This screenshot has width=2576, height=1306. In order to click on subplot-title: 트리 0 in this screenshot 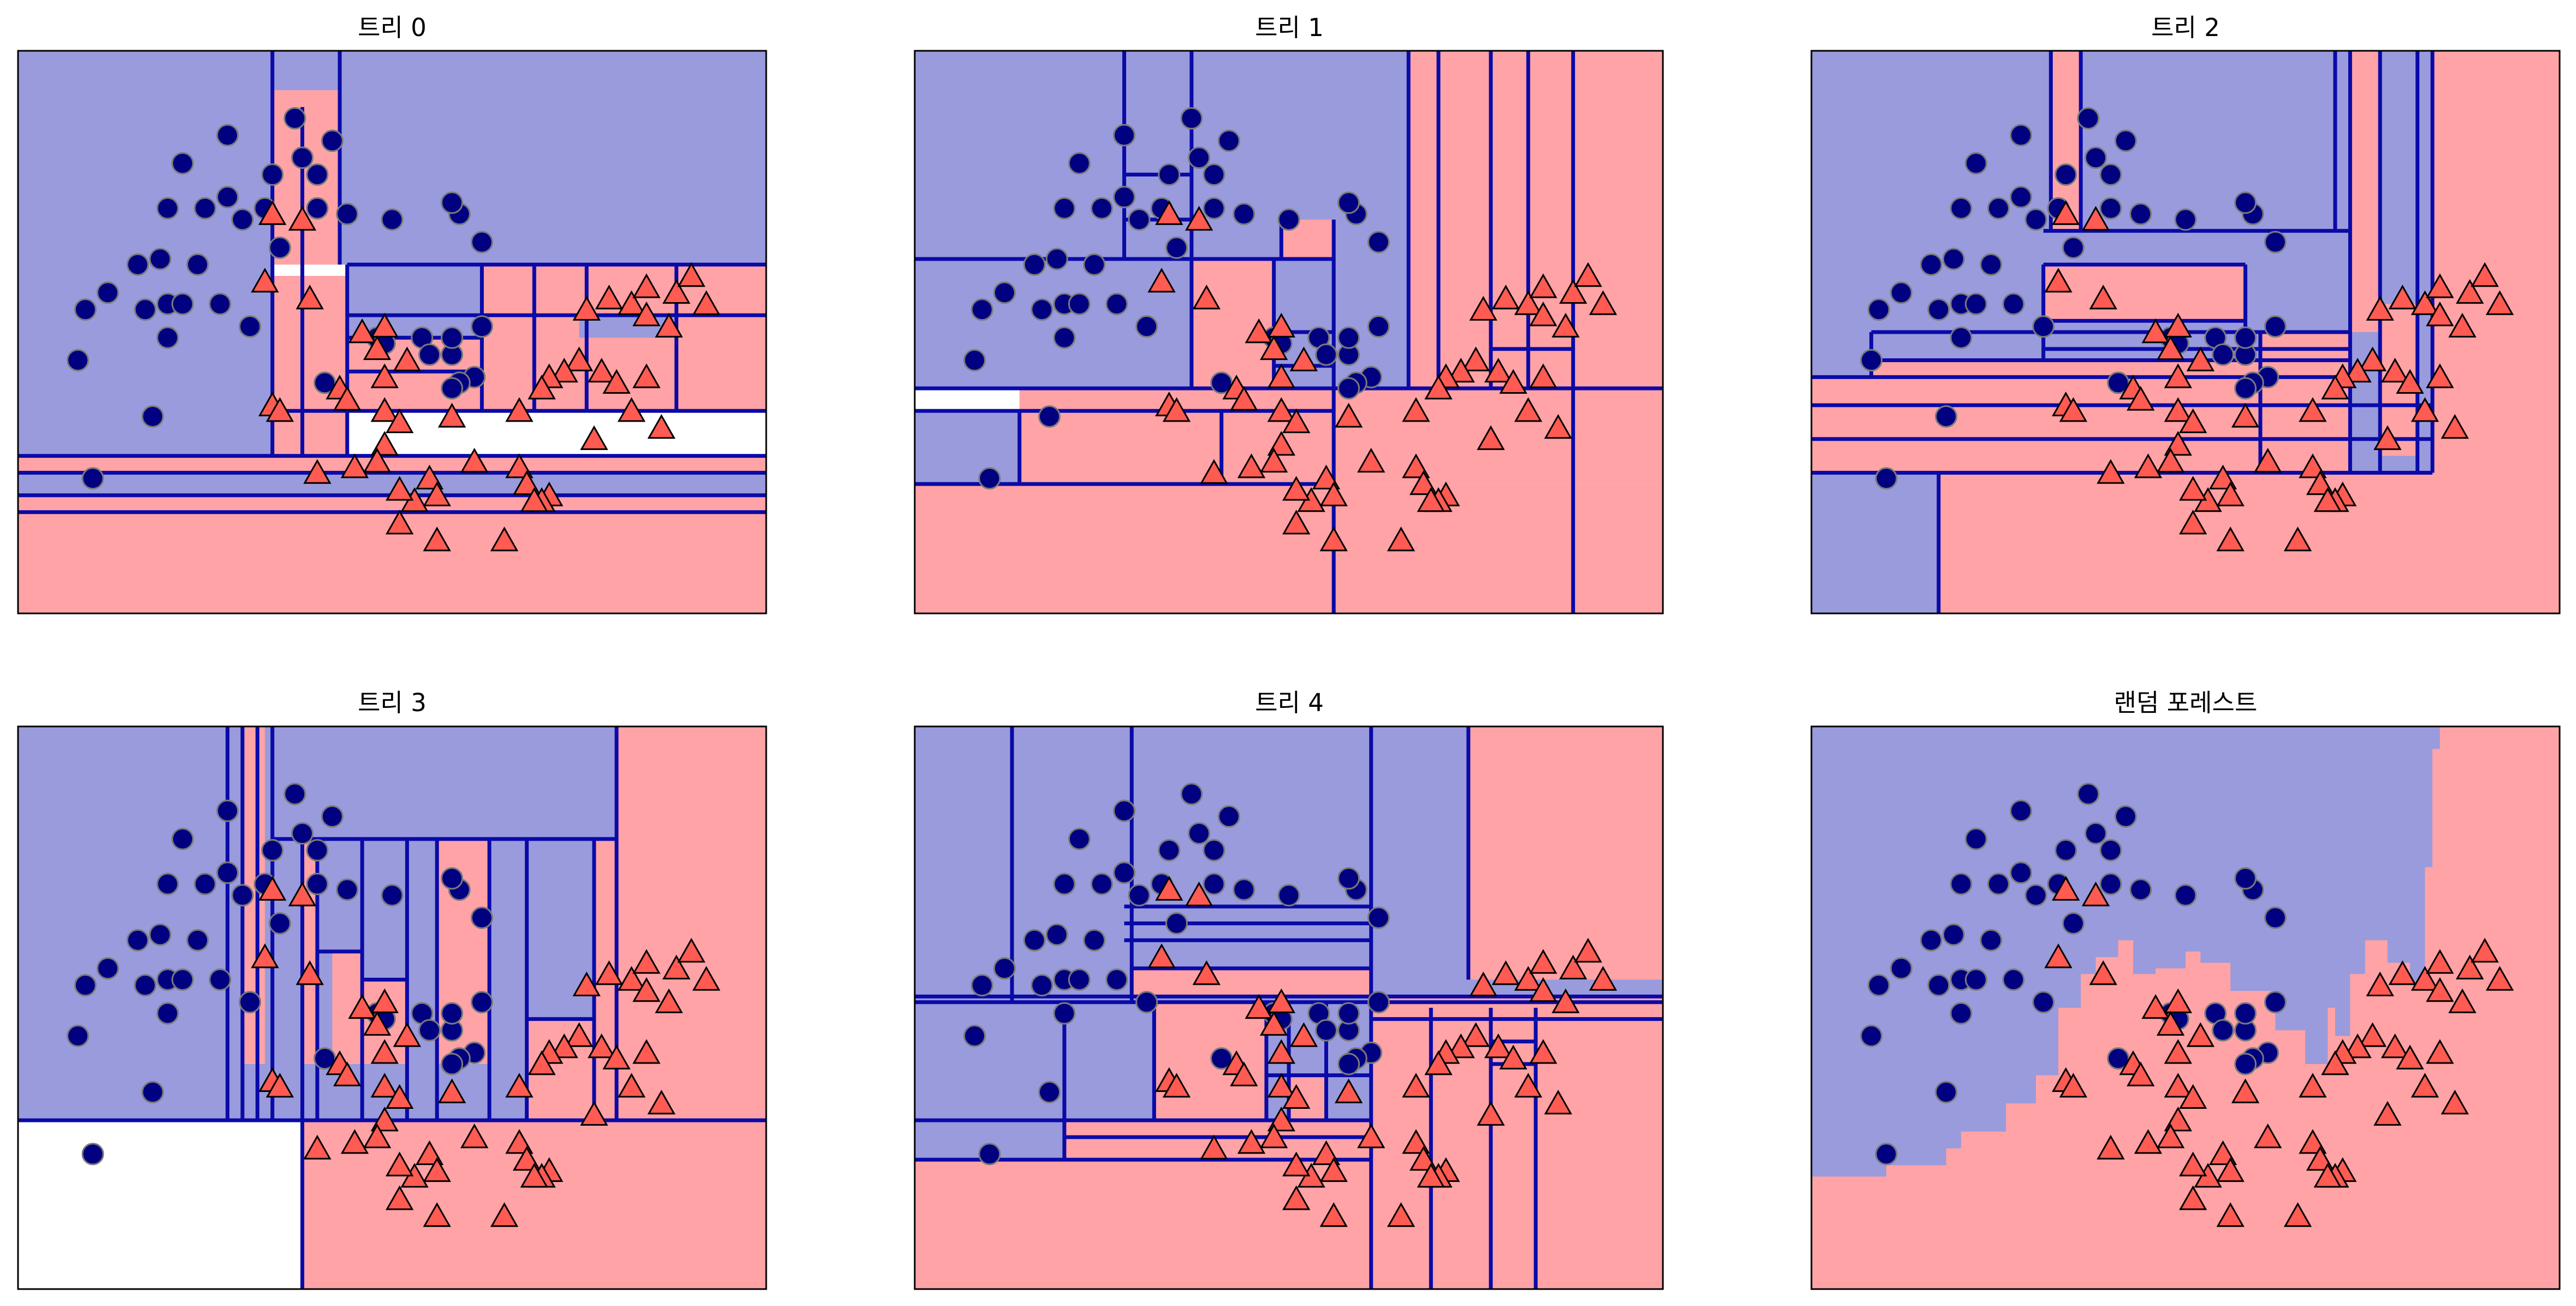, I will do `click(392, 28)`.